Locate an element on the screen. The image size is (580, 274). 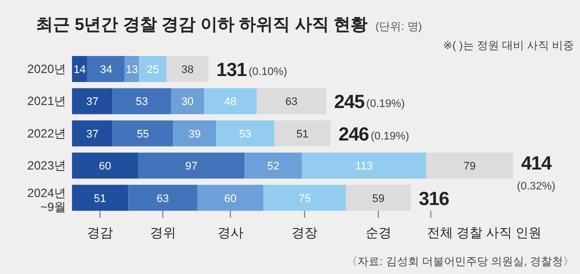
data-label: 75 is located at coordinates (304, 198).